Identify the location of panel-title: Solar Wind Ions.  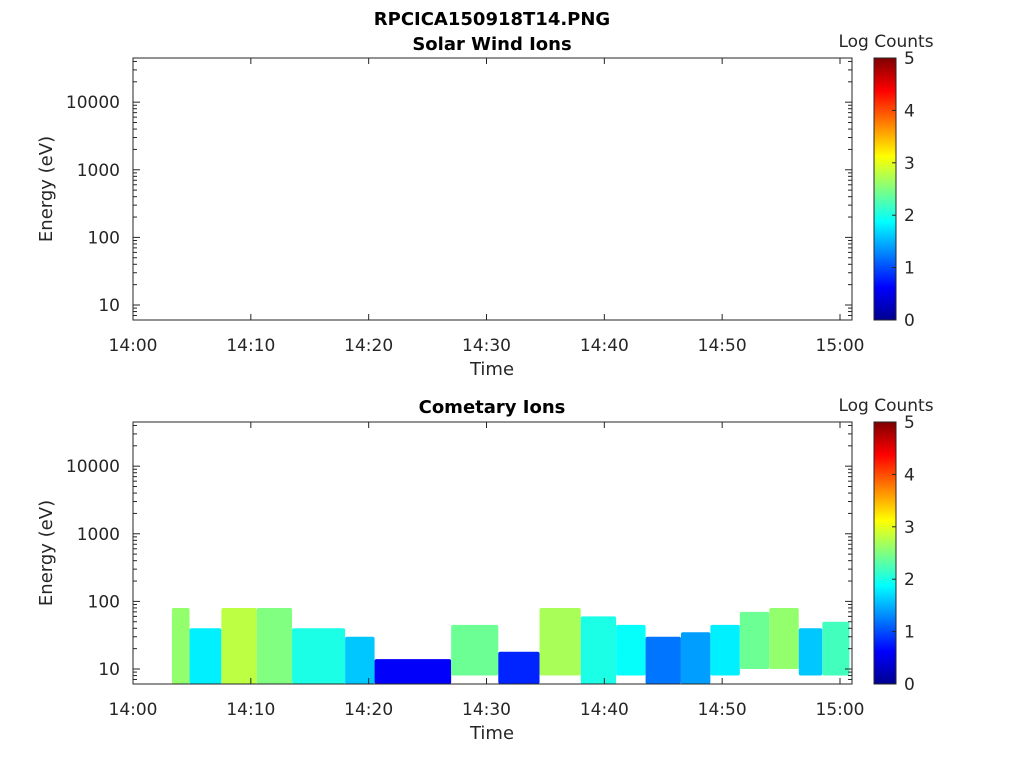
(491, 44).